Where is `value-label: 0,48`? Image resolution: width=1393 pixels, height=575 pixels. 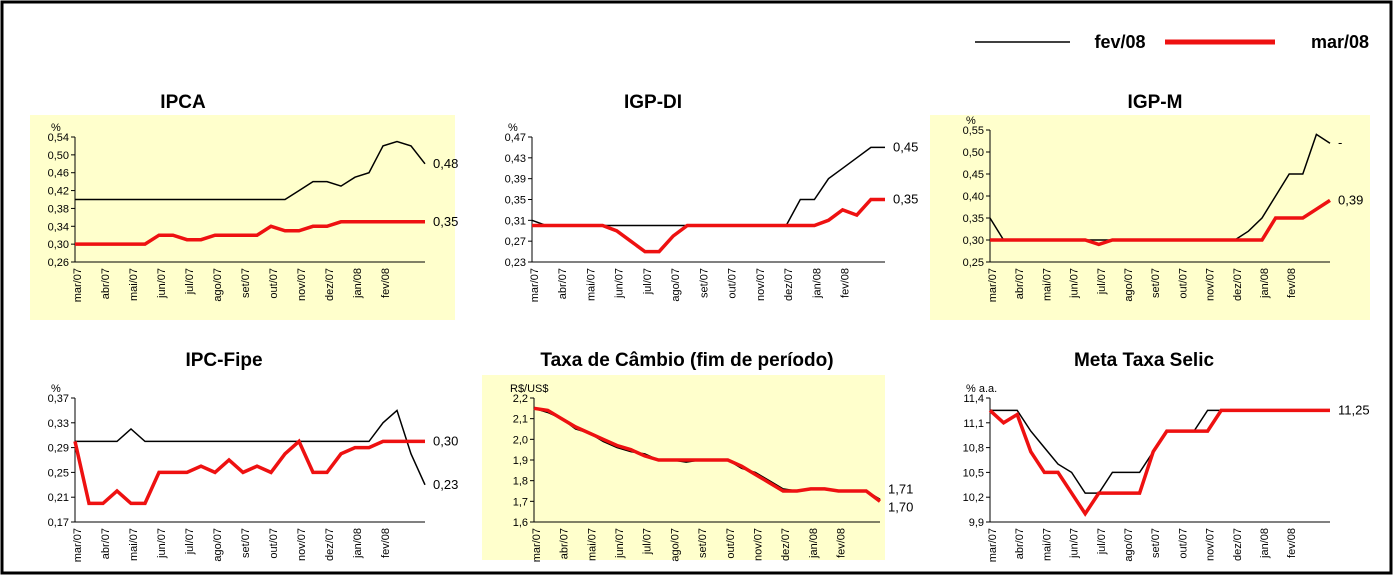 value-label: 0,48 is located at coordinates (445, 163).